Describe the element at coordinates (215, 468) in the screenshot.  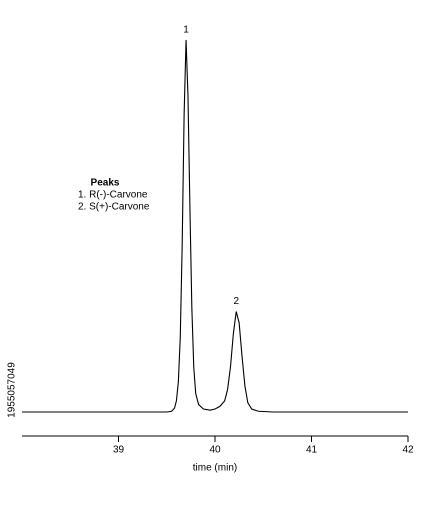
I see `x-axis-label: time (min)` at that location.